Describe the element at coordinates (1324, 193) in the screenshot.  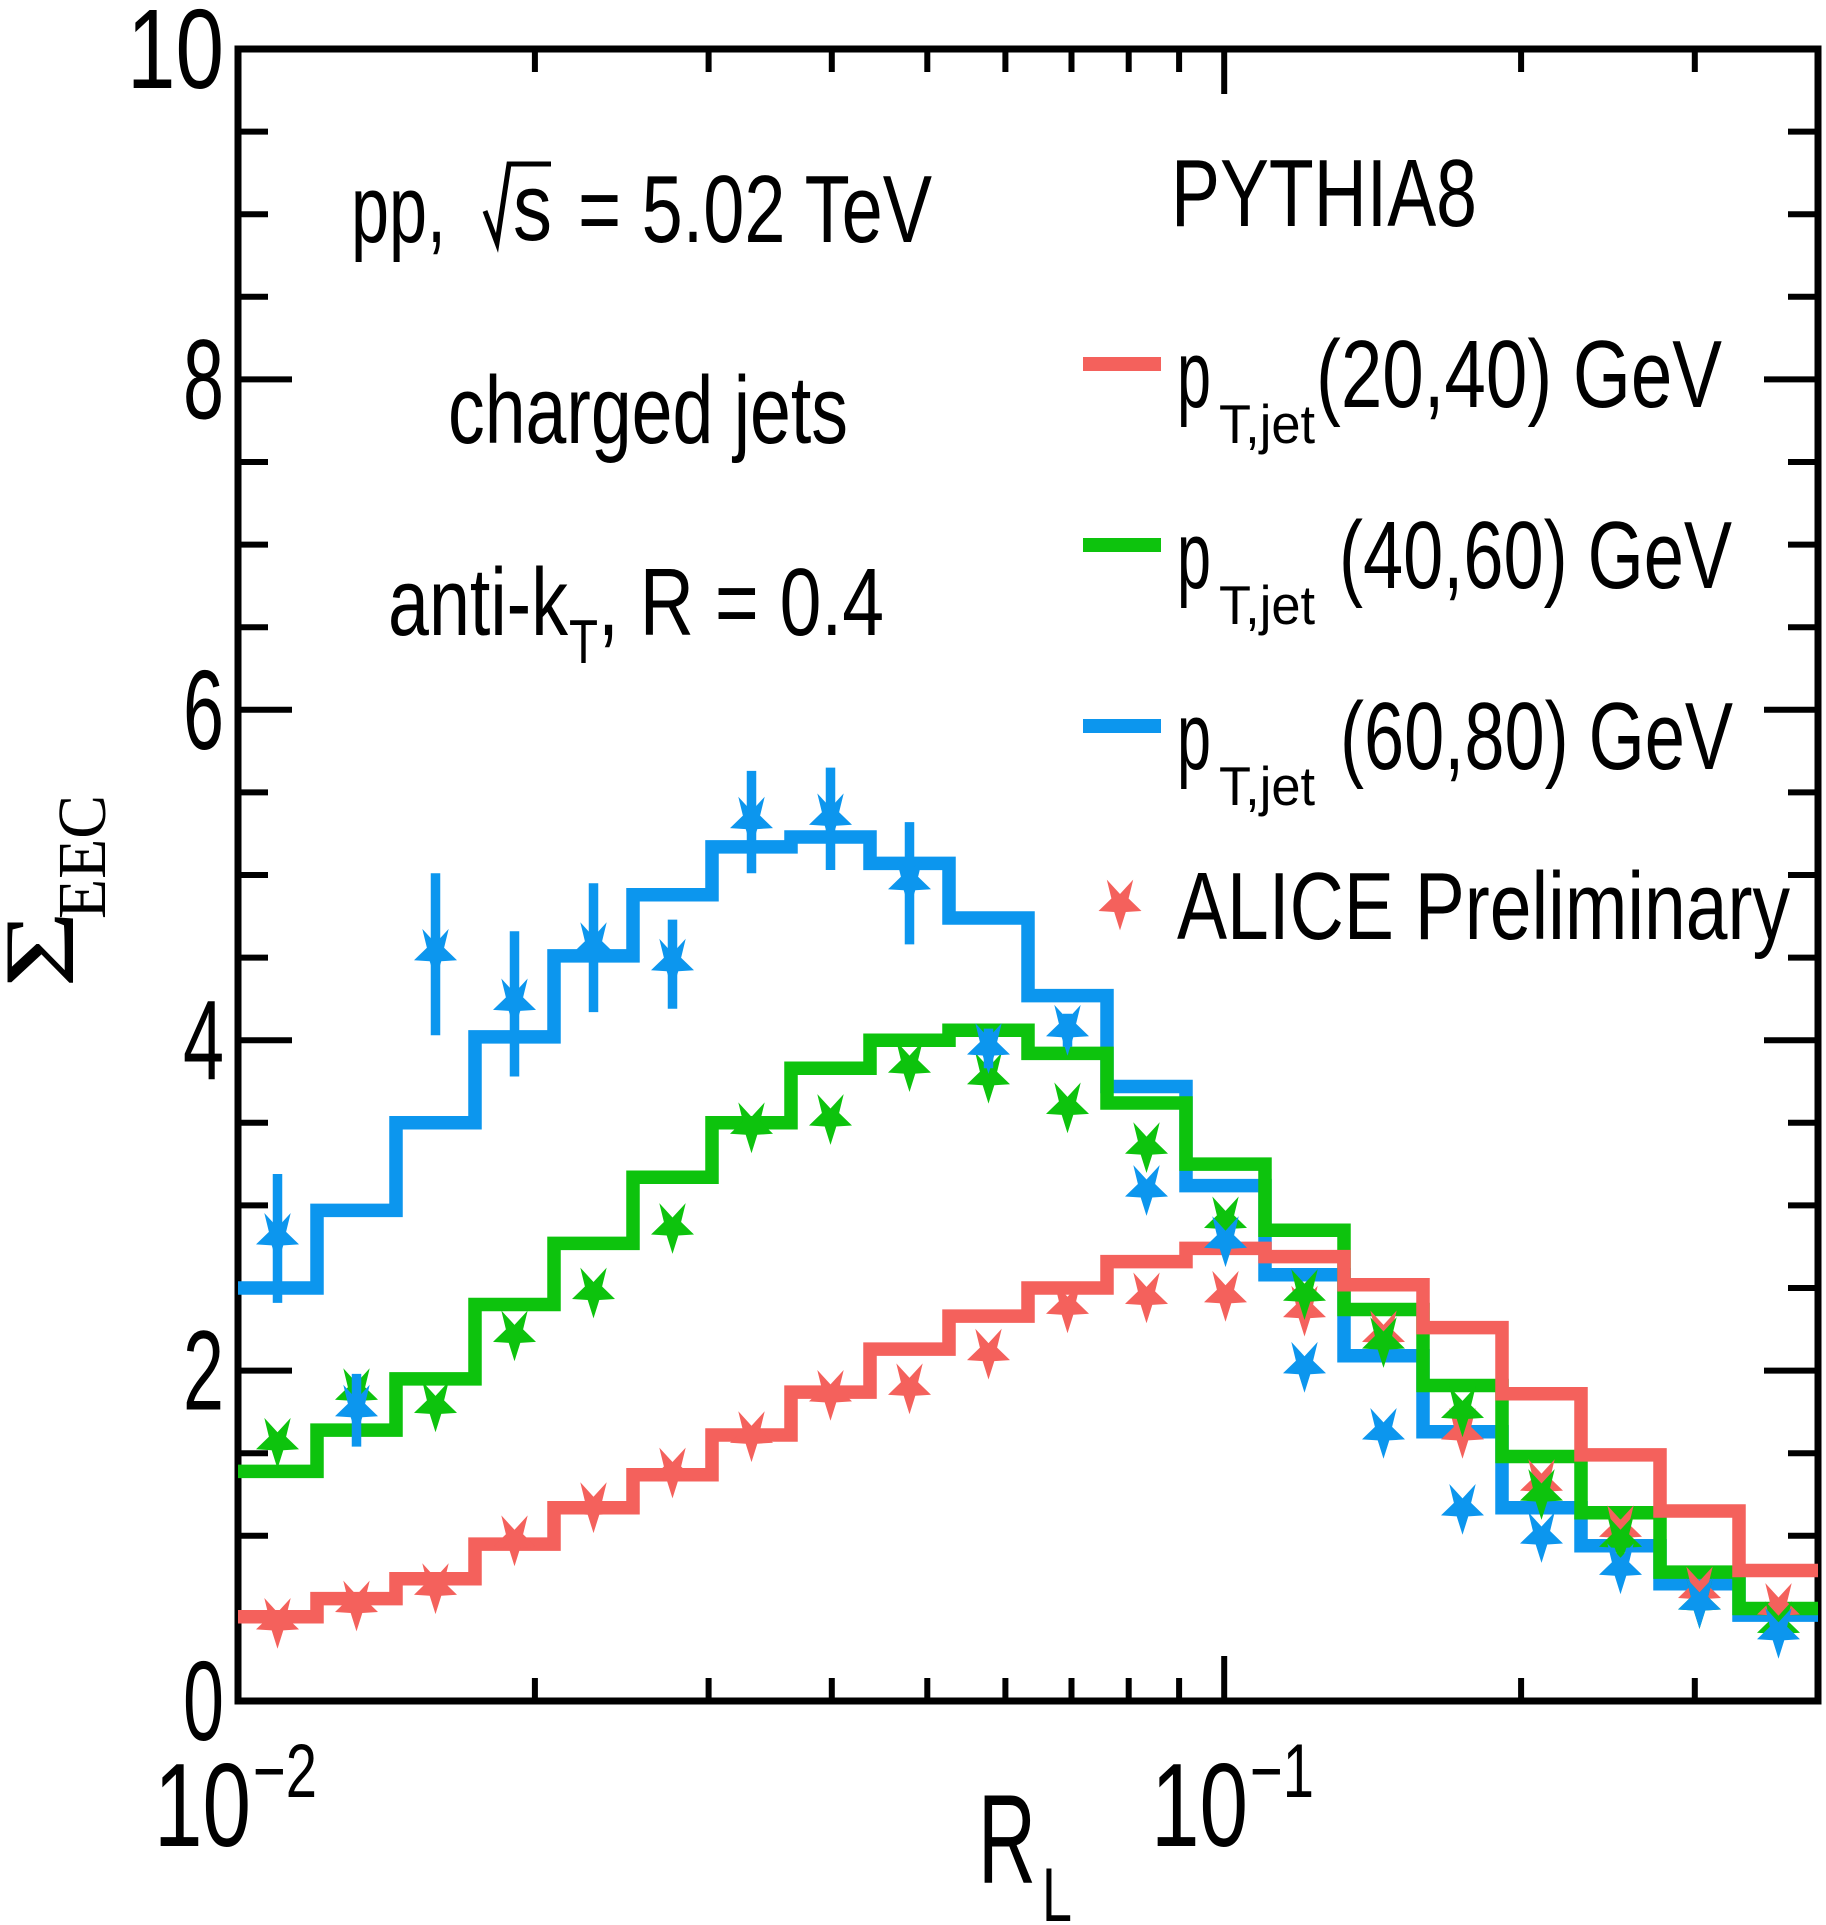
I see `svg-text: PYTHIA8` at that location.